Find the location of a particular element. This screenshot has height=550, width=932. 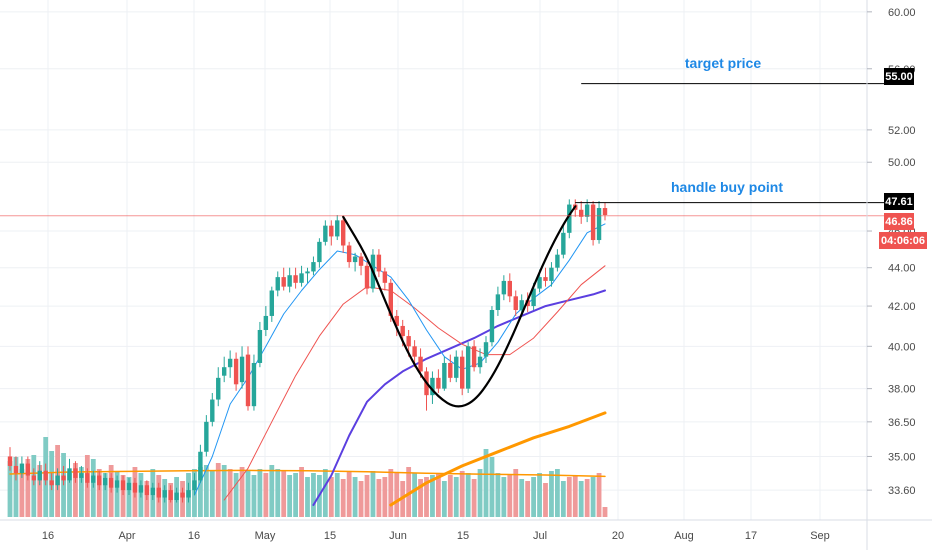

bar-countdown-badge is located at coordinates (903, 240).